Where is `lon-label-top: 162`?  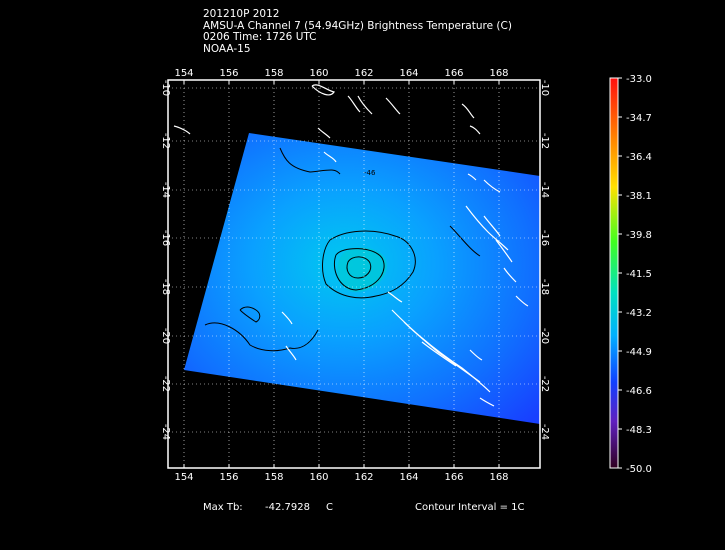
lon-label-top: 162 is located at coordinates (363, 73).